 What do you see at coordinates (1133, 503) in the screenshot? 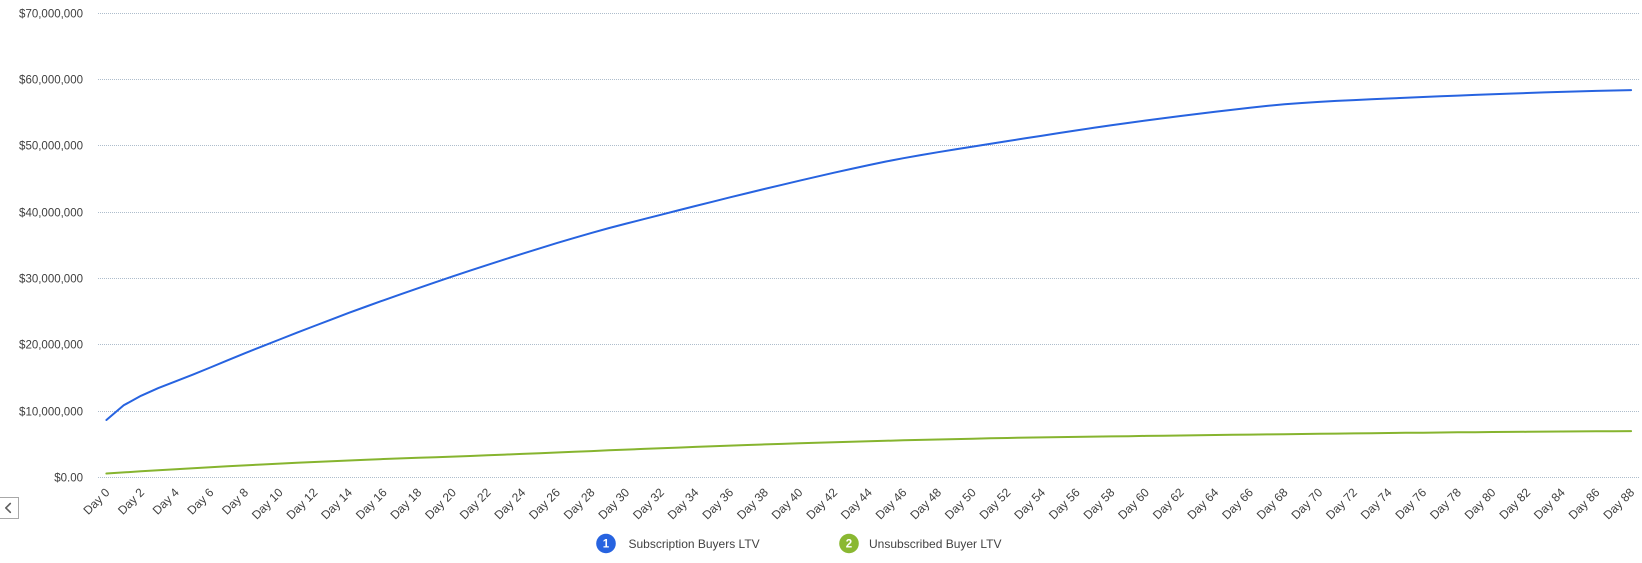
I see `svg-text: Day 60` at bounding box center [1133, 503].